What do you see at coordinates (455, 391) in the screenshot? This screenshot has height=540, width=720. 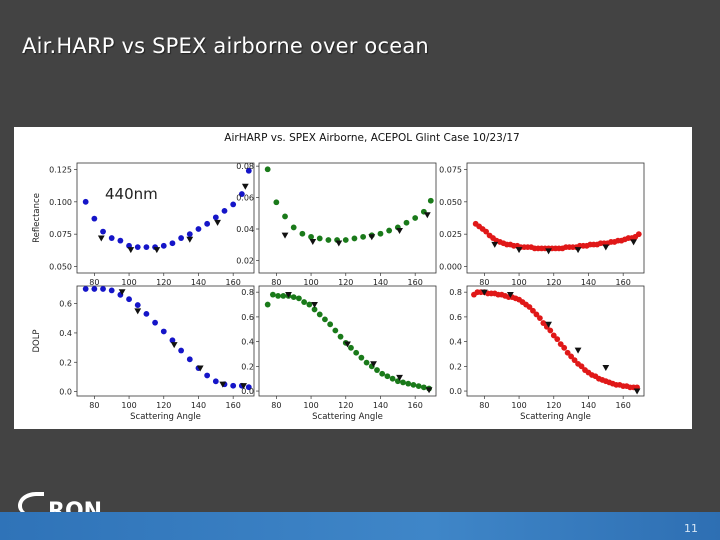 I see `y-tick-label: 0.0` at bounding box center [455, 391].